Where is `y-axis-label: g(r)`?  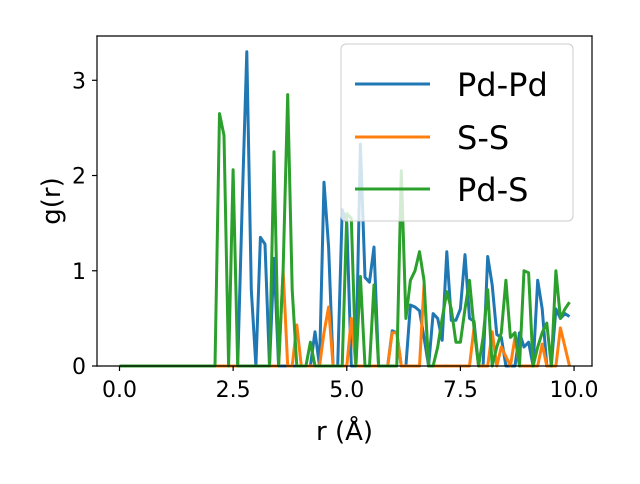
y-axis-label: g(r) is located at coordinates (52, 200).